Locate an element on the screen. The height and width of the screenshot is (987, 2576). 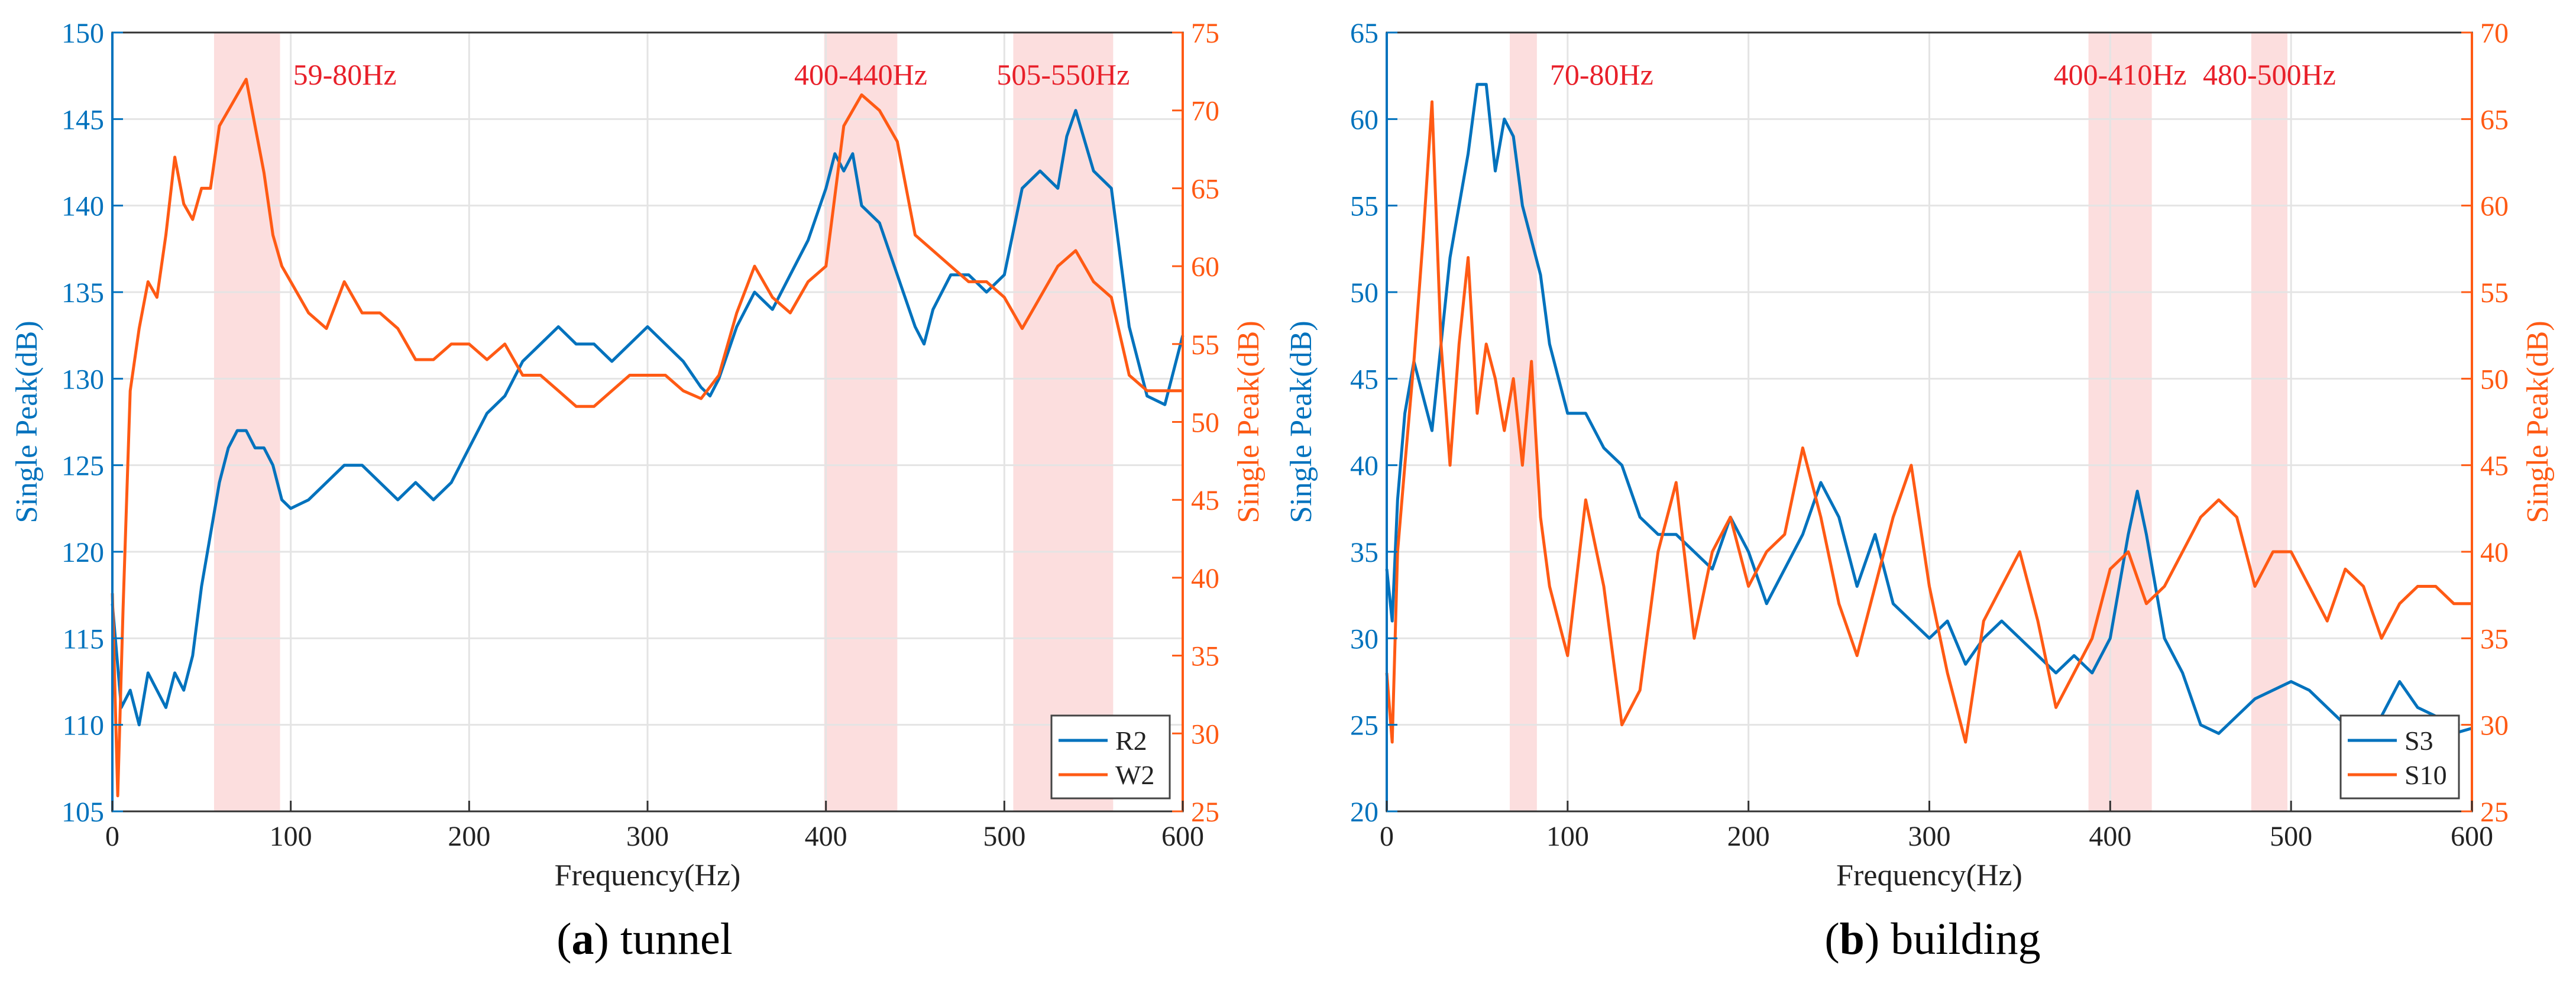
y-left-tick-label-b-5: 45 is located at coordinates (1364, 379).